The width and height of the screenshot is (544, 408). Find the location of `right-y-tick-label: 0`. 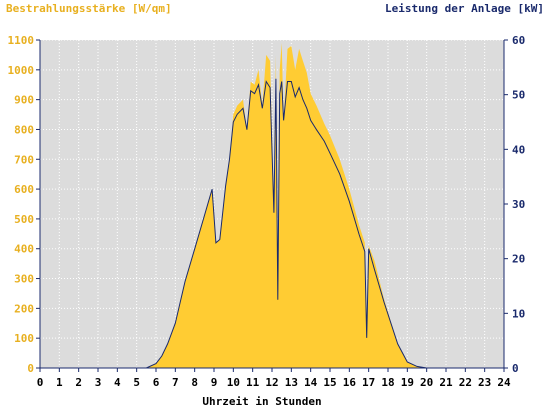

right-y-tick-label: 0 is located at coordinates (515, 368).